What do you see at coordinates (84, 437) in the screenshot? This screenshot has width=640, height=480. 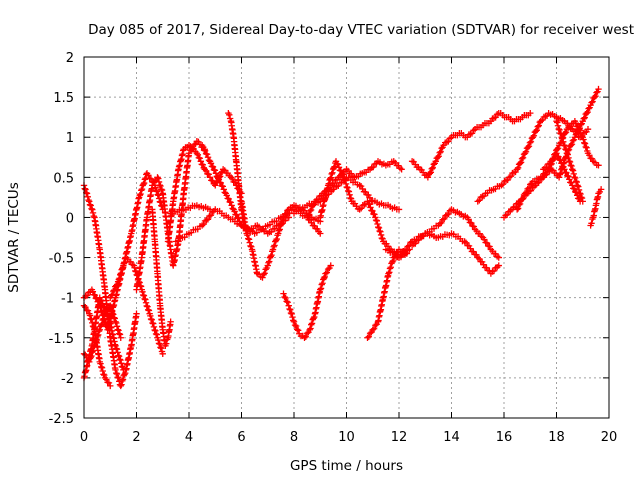 I see `x-tick-label: 0` at bounding box center [84, 437].